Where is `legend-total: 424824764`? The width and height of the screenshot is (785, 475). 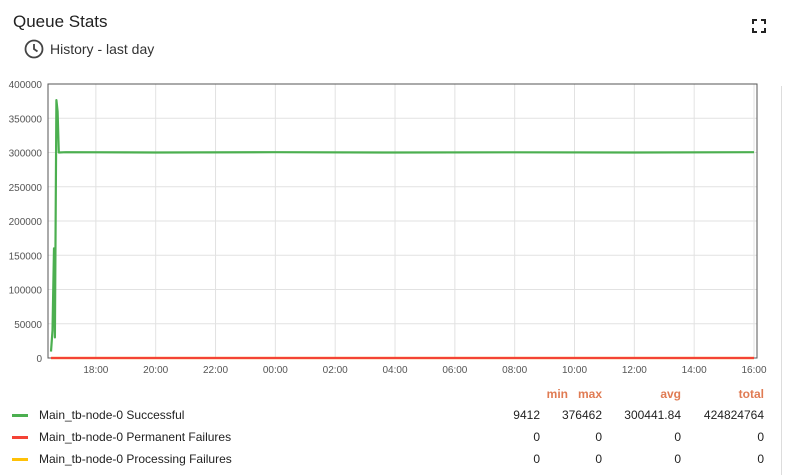
legend-total: 424824764 is located at coordinates (733, 415).